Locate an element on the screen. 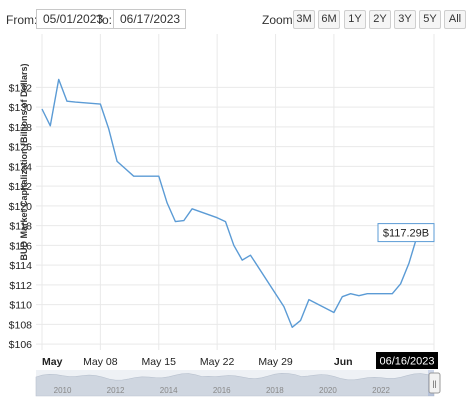 The width and height of the screenshot is (474, 409). y-tick-label: $126 is located at coordinates (21, 148).